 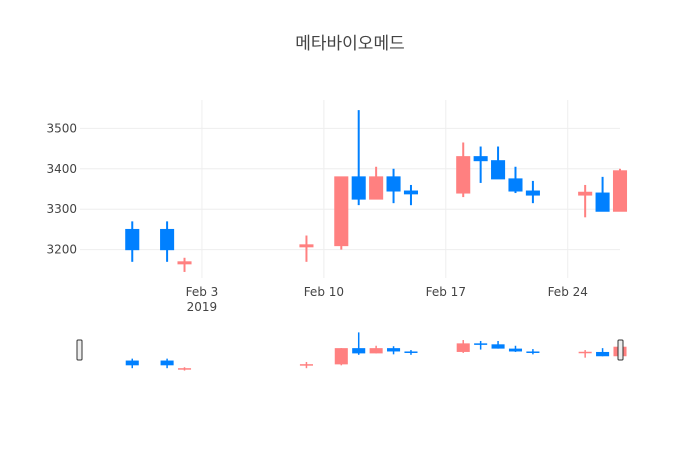 What do you see at coordinates (61, 128) in the screenshot?
I see `y-tick-label: 3500` at bounding box center [61, 128].